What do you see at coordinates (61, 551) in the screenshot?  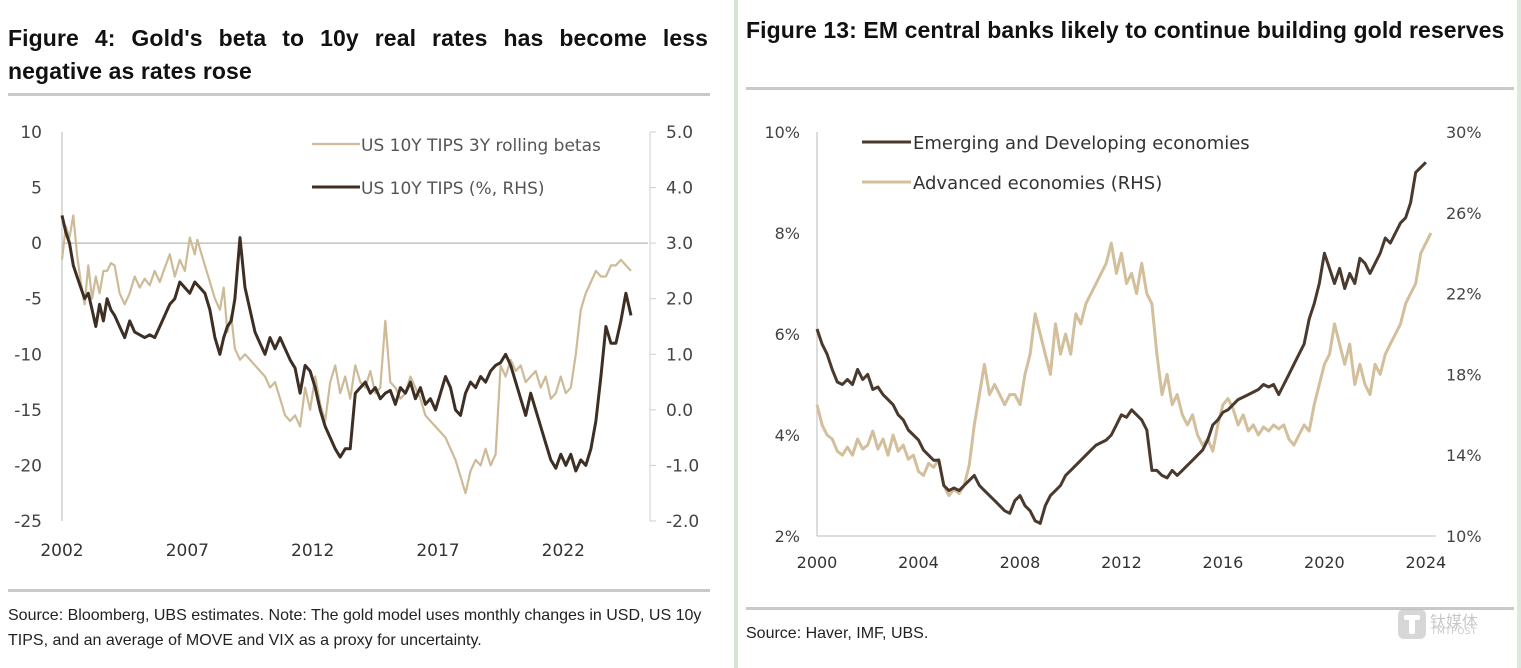 I see `x-tick-label: 2002` at bounding box center [61, 551].